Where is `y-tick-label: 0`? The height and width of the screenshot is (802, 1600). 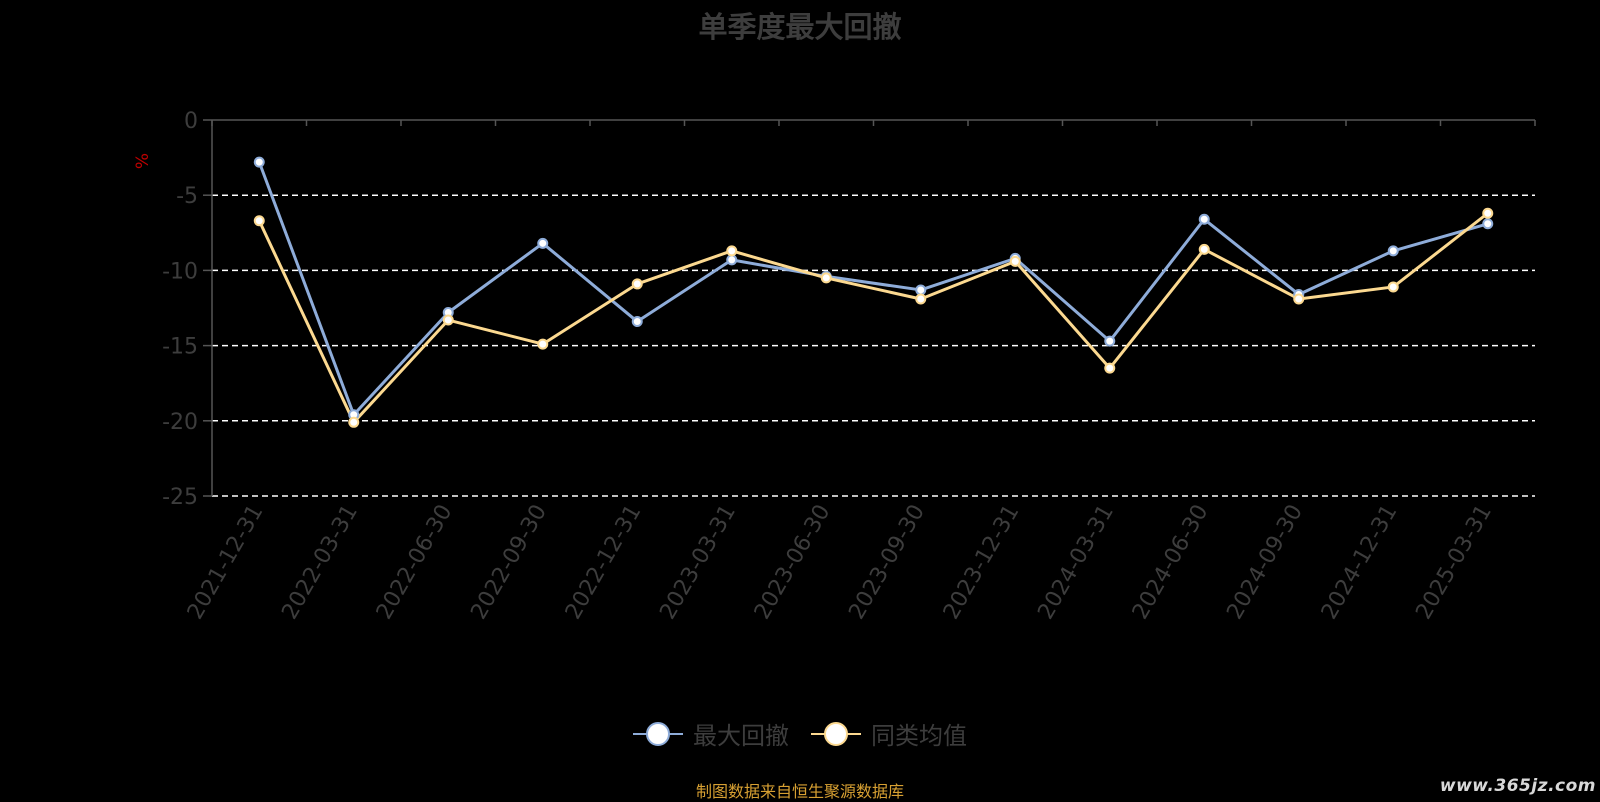 y-tick-label: 0 is located at coordinates (191, 121).